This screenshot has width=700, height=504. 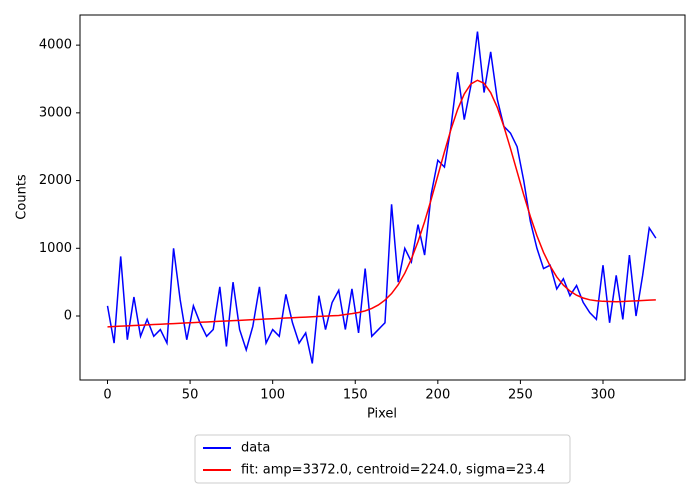 What do you see at coordinates (55, 112) in the screenshot?
I see `y-tick-label: 3000` at bounding box center [55, 112].